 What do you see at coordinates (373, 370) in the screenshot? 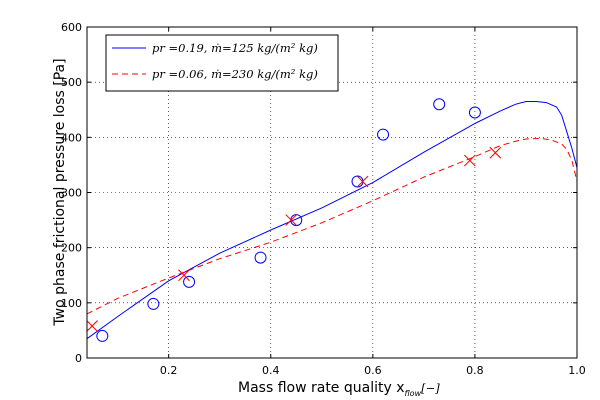
I see `x-tick-label: 0.6` at bounding box center [373, 370].